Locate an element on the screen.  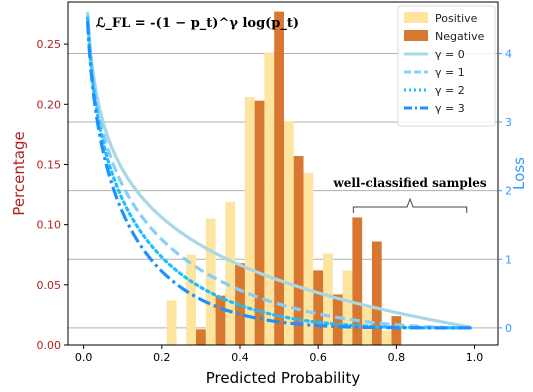
x-axis-label: Predicted Probability is located at coordinates (283, 378).